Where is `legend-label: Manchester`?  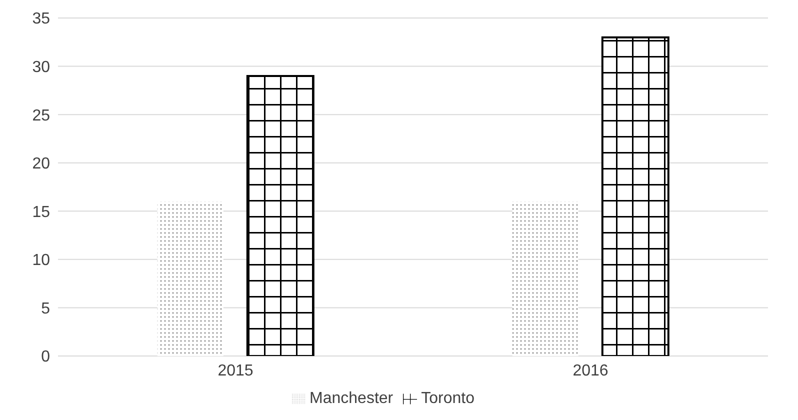
legend-label: Manchester is located at coordinates (352, 398).